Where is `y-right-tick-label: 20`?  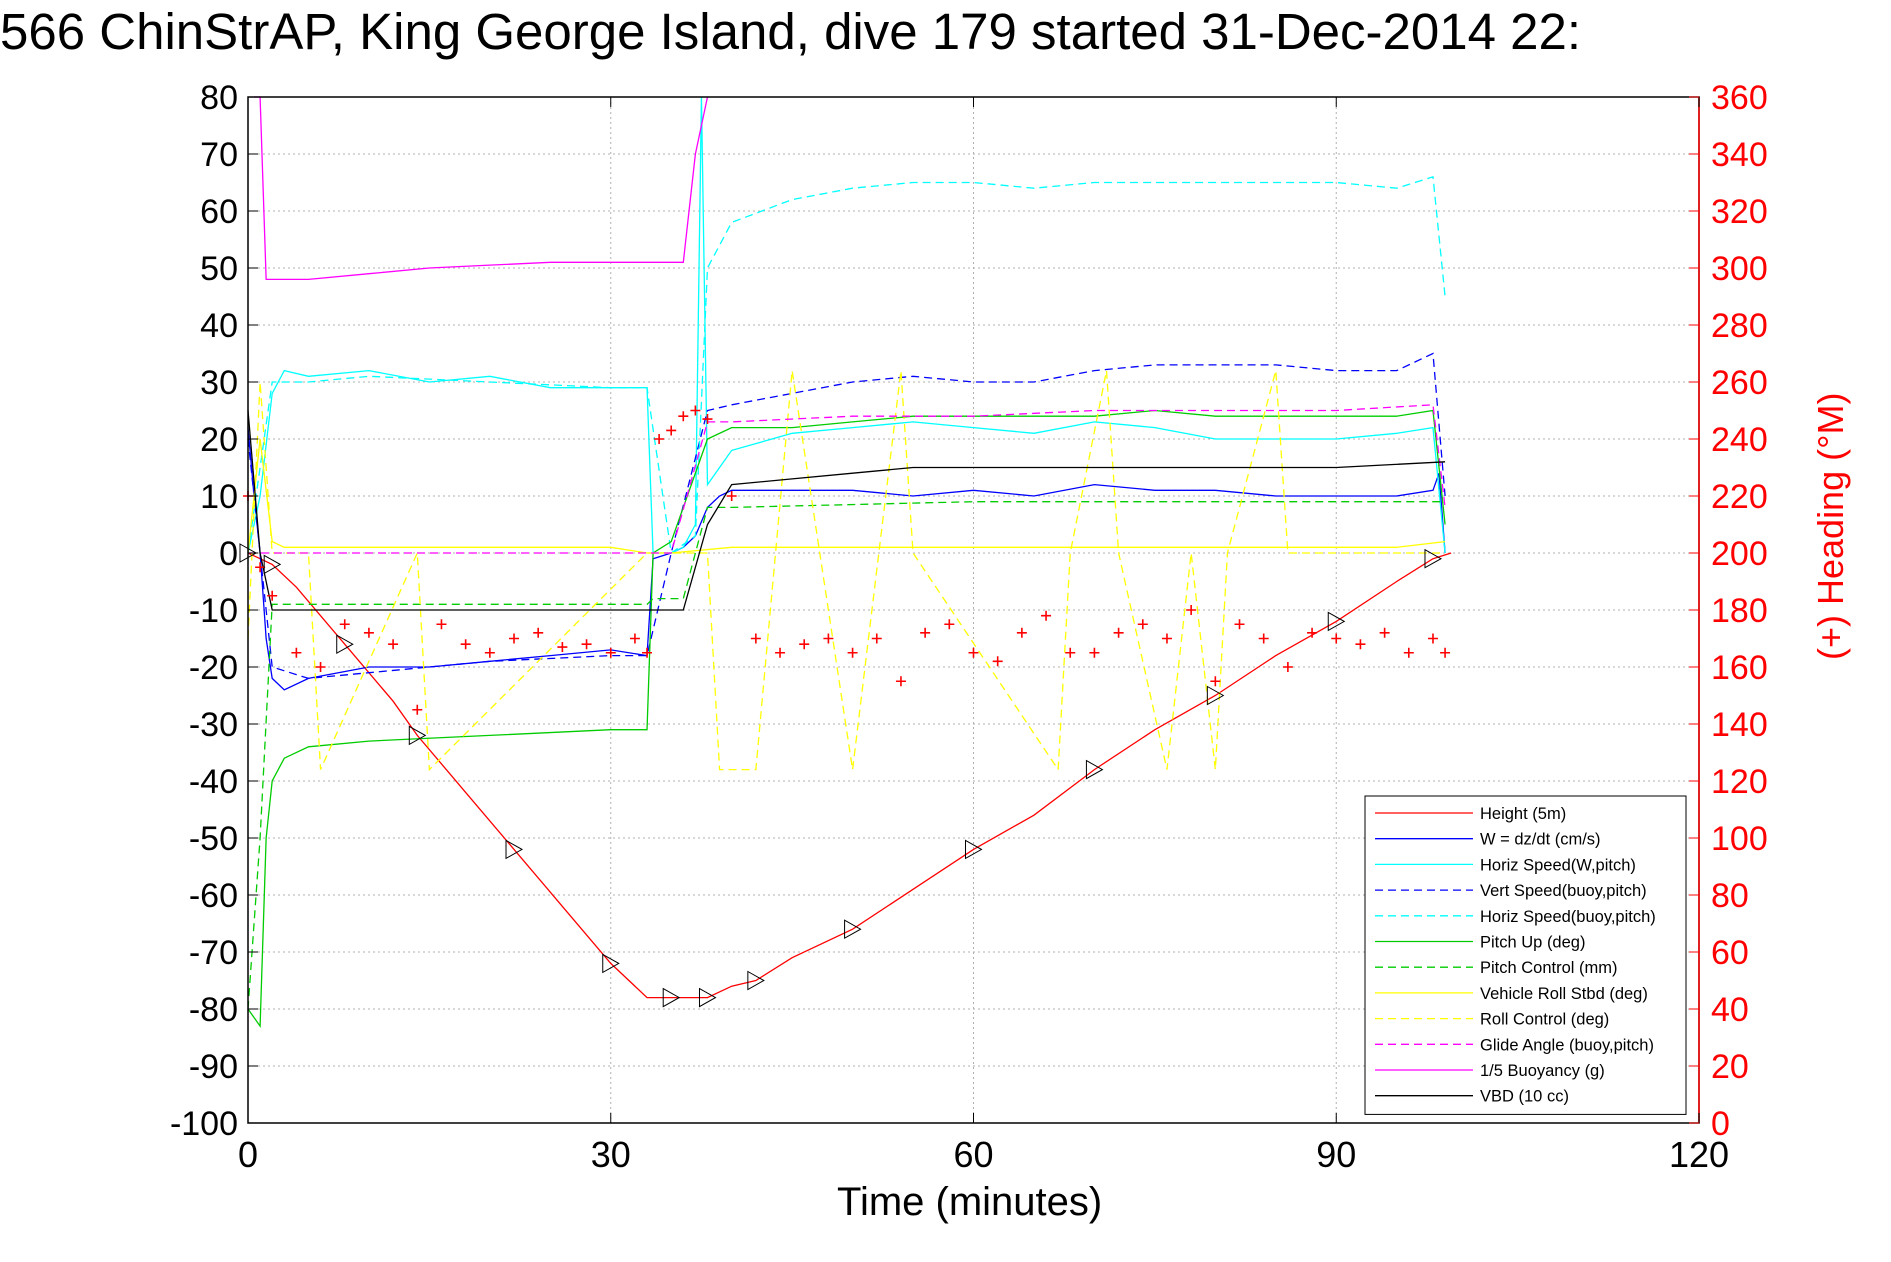
y-right-tick-label: 20 is located at coordinates (1730, 1067).